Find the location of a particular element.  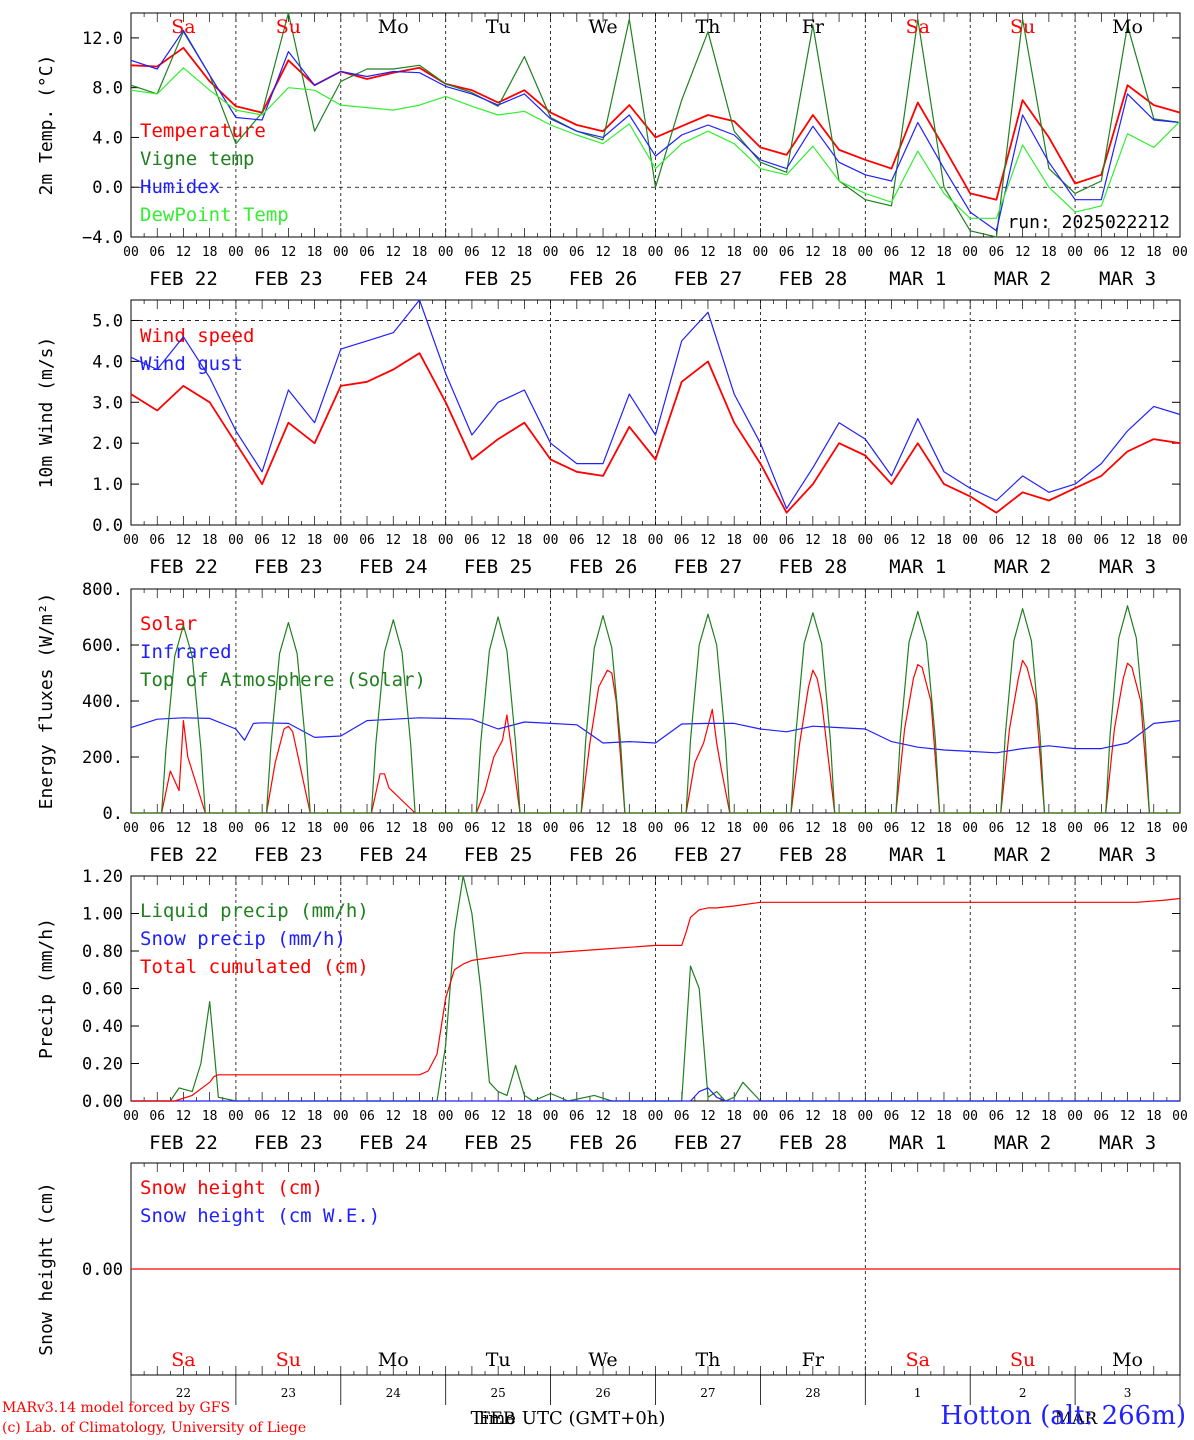

day-label: MAR 2 is located at coordinates (1022, 567).